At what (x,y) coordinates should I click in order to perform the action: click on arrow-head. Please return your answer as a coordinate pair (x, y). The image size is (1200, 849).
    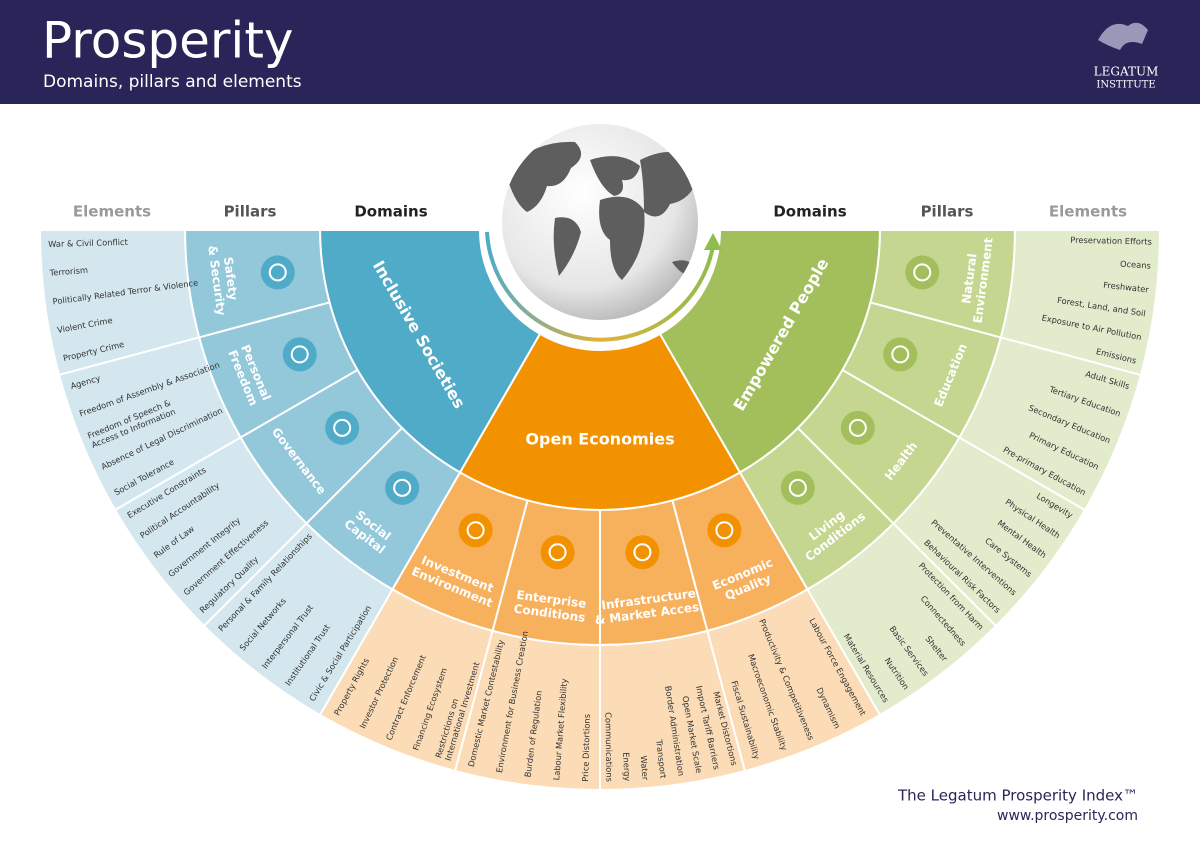
    Looking at the image, I should click on (713, 241).